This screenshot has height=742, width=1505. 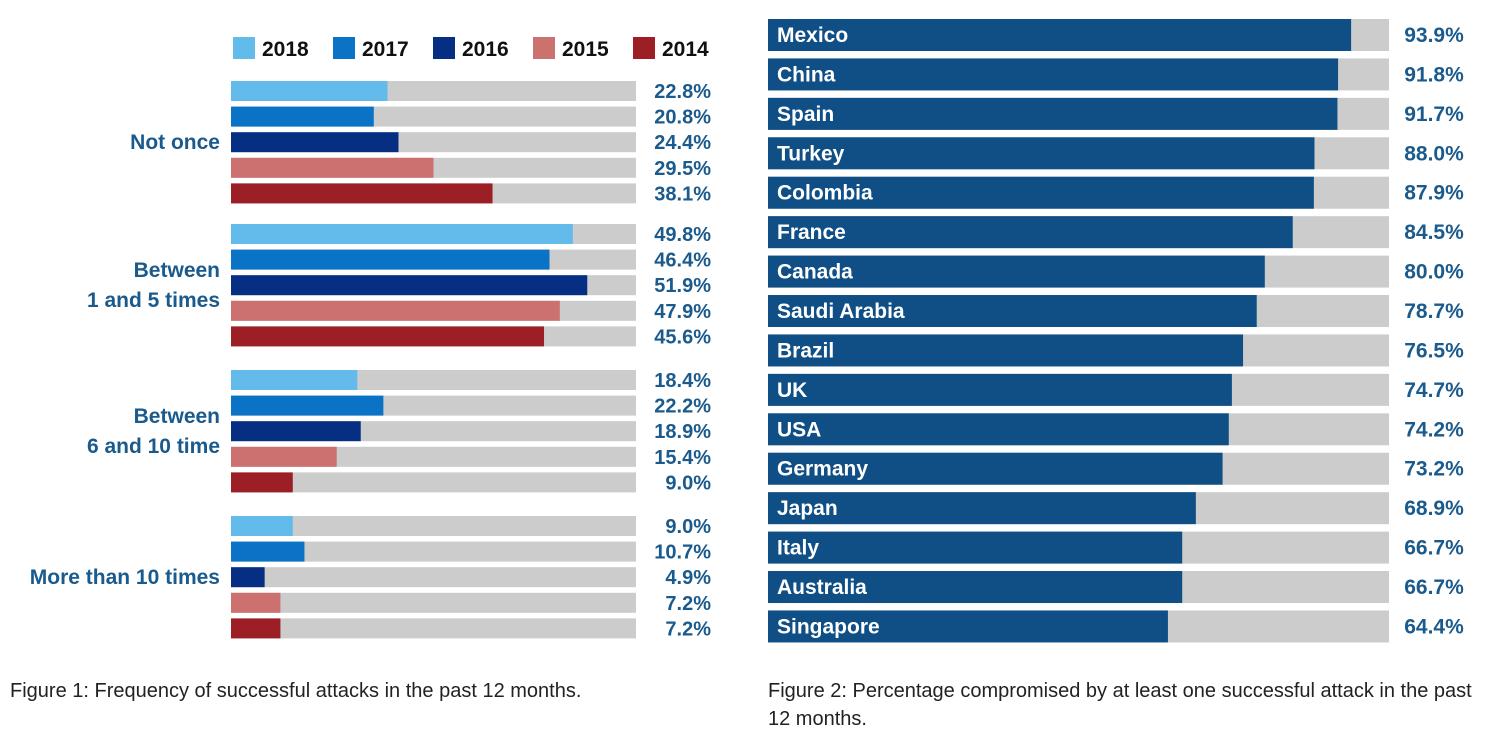 What do you see at coordinates (1434, 429) in the screenshot?
I see `value-label: 74.2%` at bounding box center [1434, 429].